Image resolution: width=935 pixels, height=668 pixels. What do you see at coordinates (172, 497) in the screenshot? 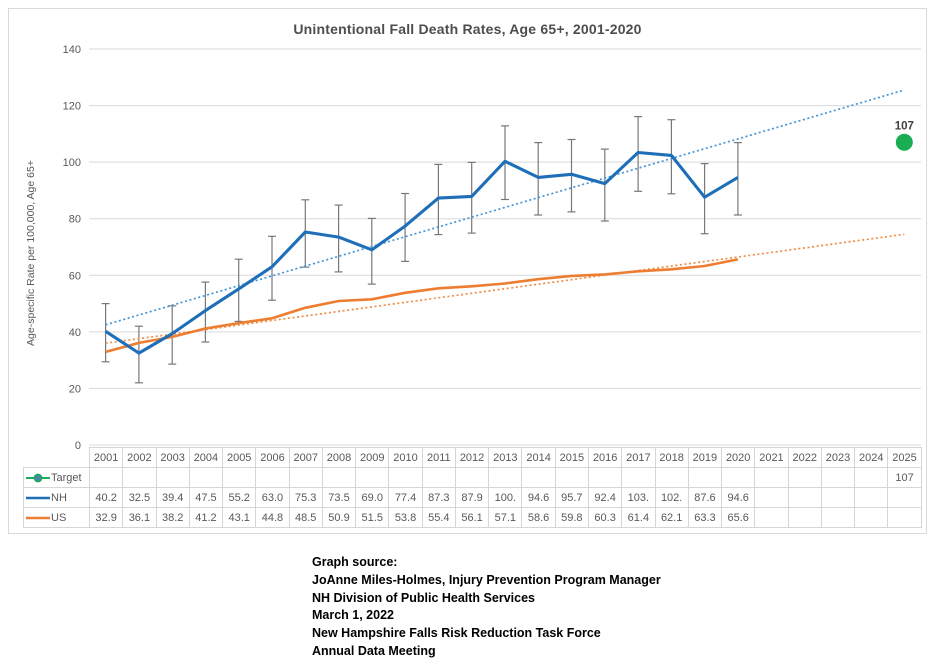
I see `table-cell: 39.4` at bounding box center [172, 497].